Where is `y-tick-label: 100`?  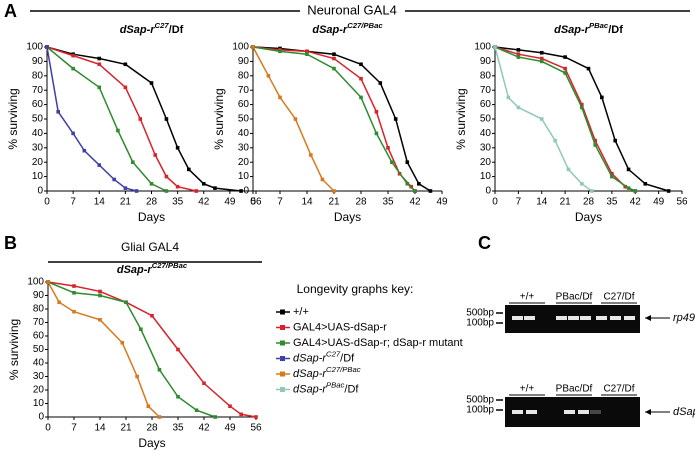 y-tick-label: 100 is located at coordinates (35, 282).